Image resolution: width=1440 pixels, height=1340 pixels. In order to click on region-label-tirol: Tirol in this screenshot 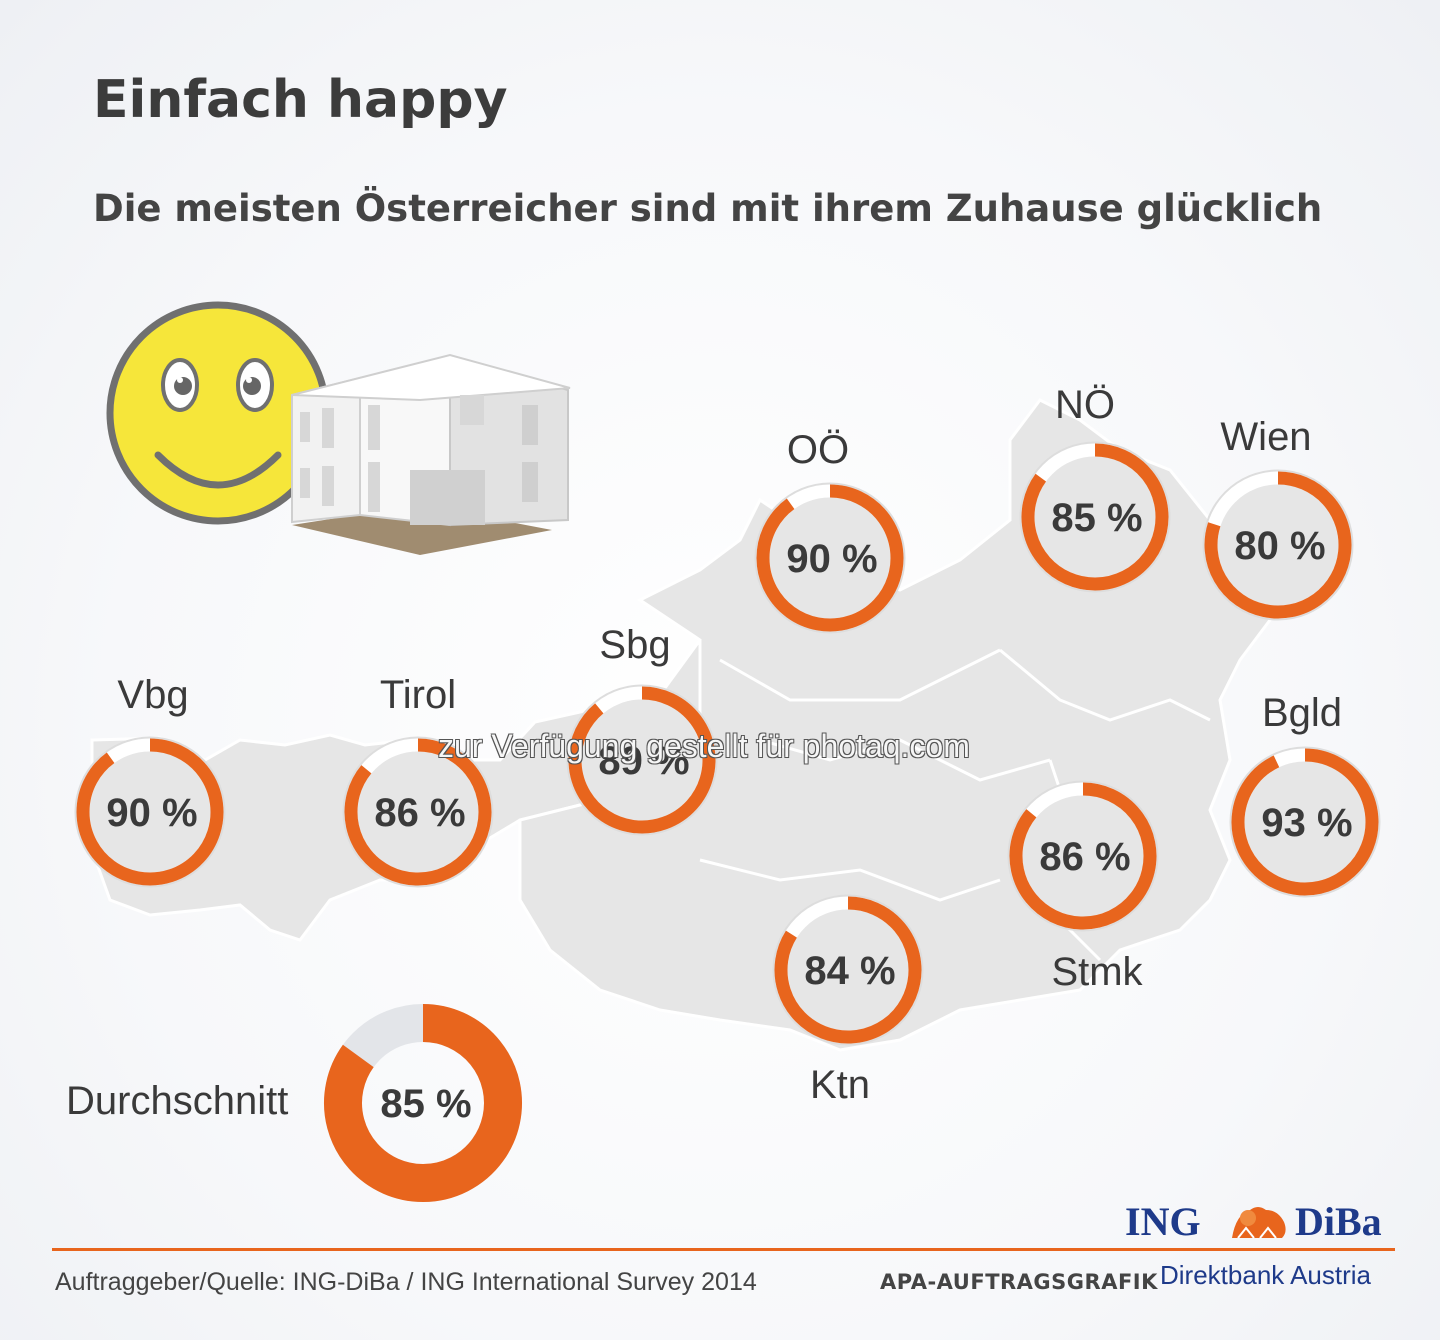, I will do `click(418, 695)`.